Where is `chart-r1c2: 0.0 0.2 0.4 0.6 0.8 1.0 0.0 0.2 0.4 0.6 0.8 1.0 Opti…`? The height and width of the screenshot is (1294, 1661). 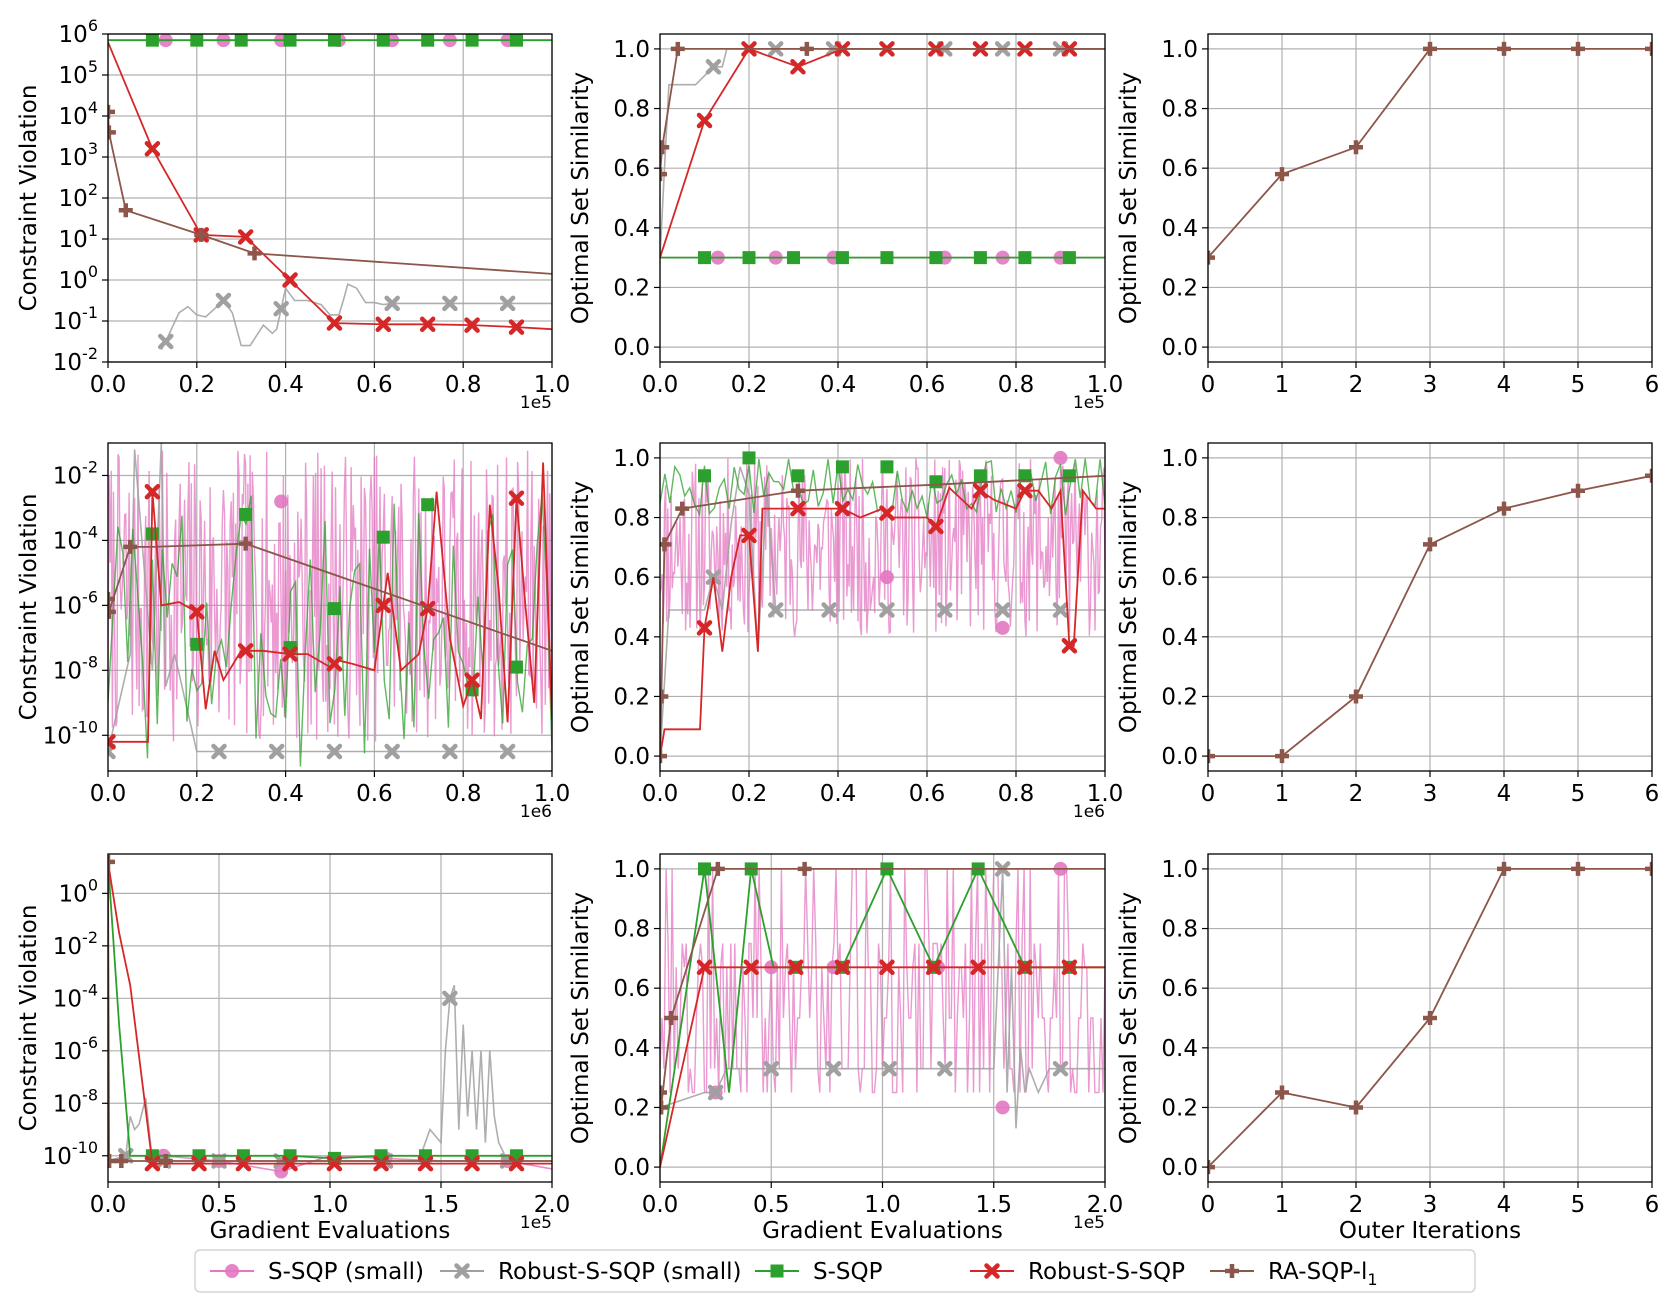 chart-r1c2: 0.0 0.2 0.4 0.6 0.8 1.0 0.0 0.2 0.4 0.6 0.8 1.0 Opti… is located at coordinates (845, 223).